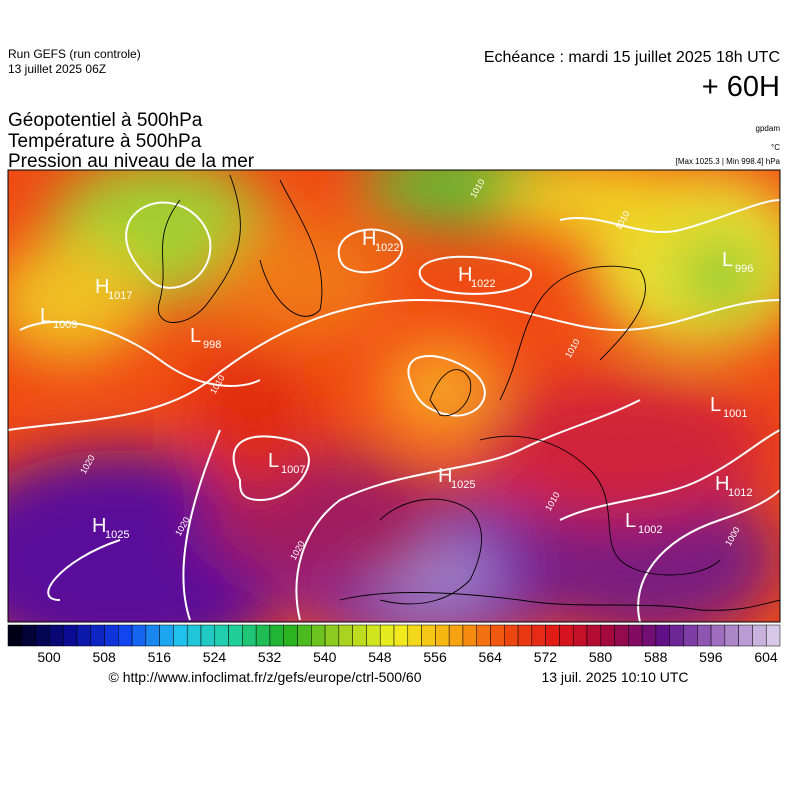 Image resolution: width=788 pixels, height=794 pixels. I want to click on center-value: 1007, so click(293, 470).